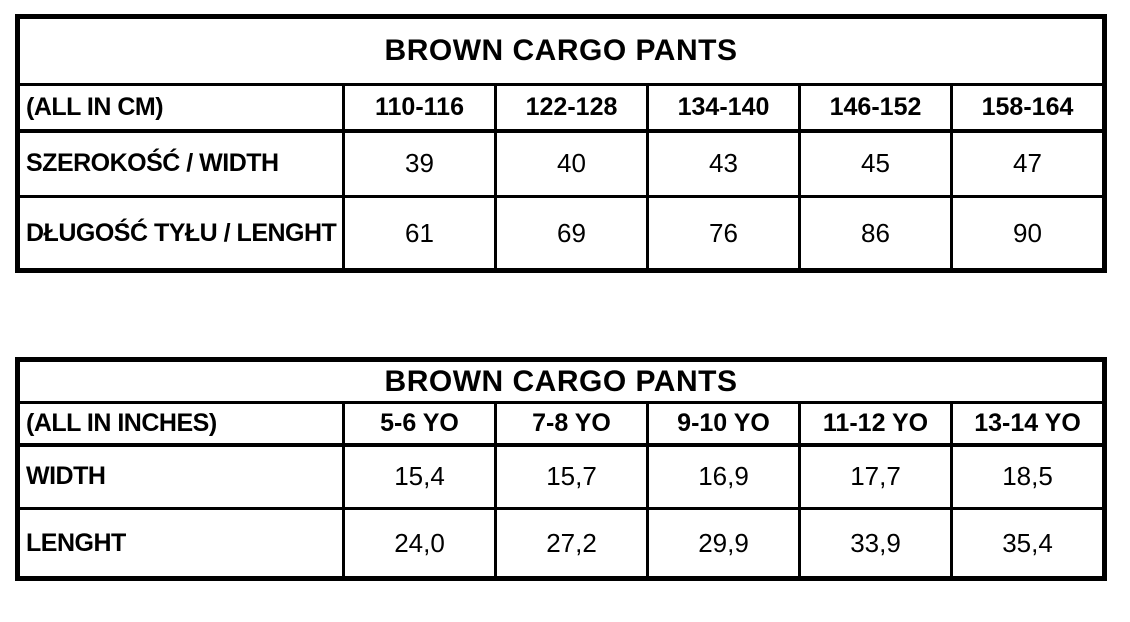 The image size is (1130, 622). I want to click on row-label-width-inches: WIDTH, so click(180, 476).